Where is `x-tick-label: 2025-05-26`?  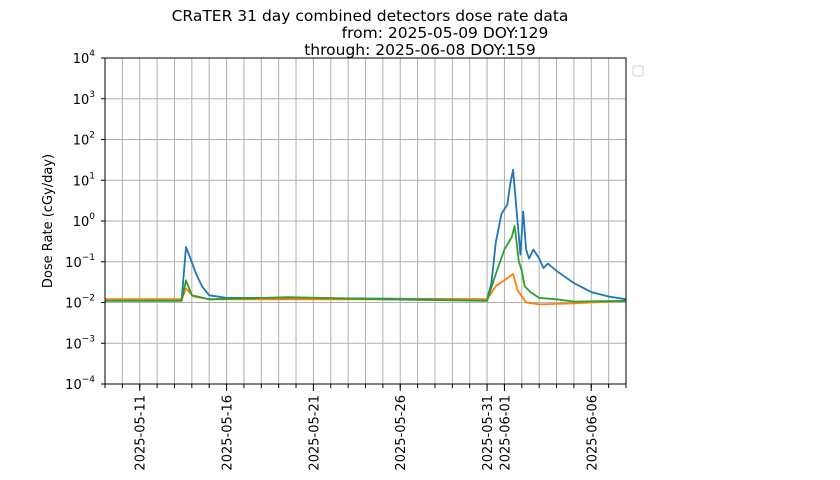
x-tick-label: 2025-05-26 is located at coordinates (401, 433).